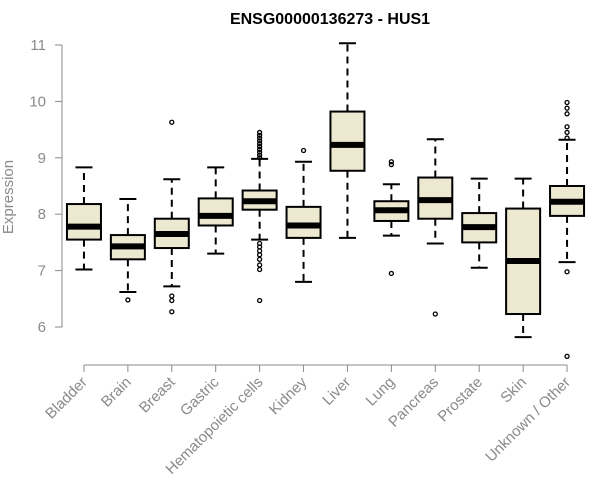 This screenshot has width=600, height=500. What do you see at coordinates (435, 227) in the screenshot?
I see `box-pancreas` at bounding box center [435, 227].